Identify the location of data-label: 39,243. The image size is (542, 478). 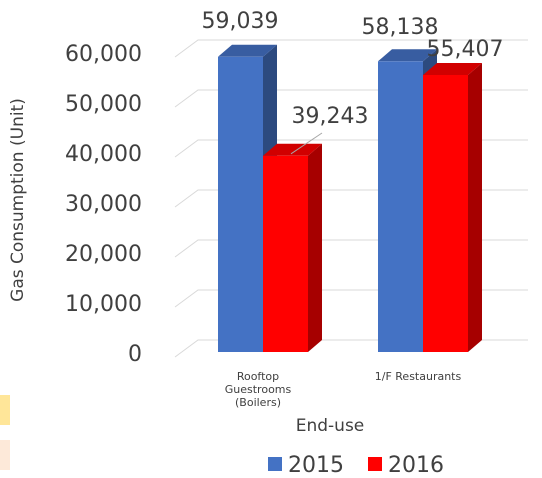
(330, 116).